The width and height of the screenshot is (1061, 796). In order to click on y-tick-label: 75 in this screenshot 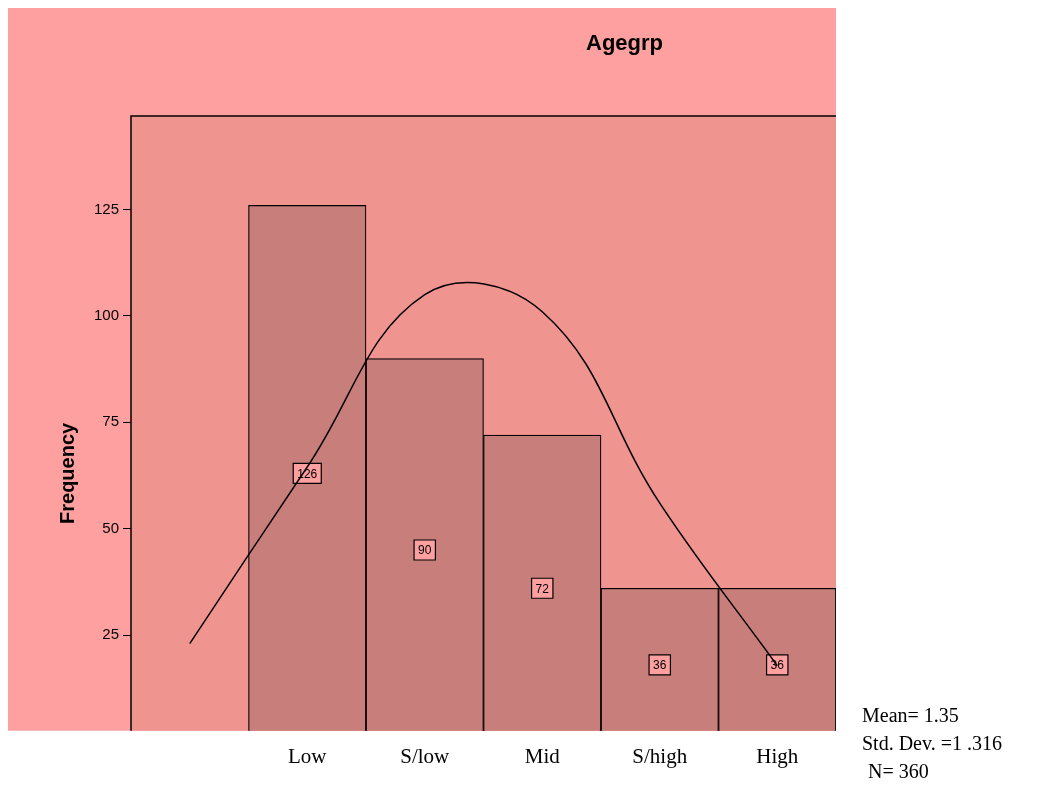, I will do `click(110, 421)`.